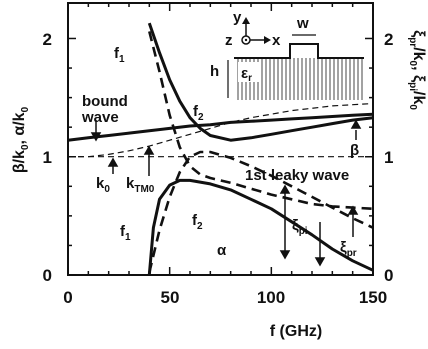 This screenshot has width=428, height=349. Describe the element at coordinates (267, 40) in the screenshot. I see `x-arrowhead` at that location.